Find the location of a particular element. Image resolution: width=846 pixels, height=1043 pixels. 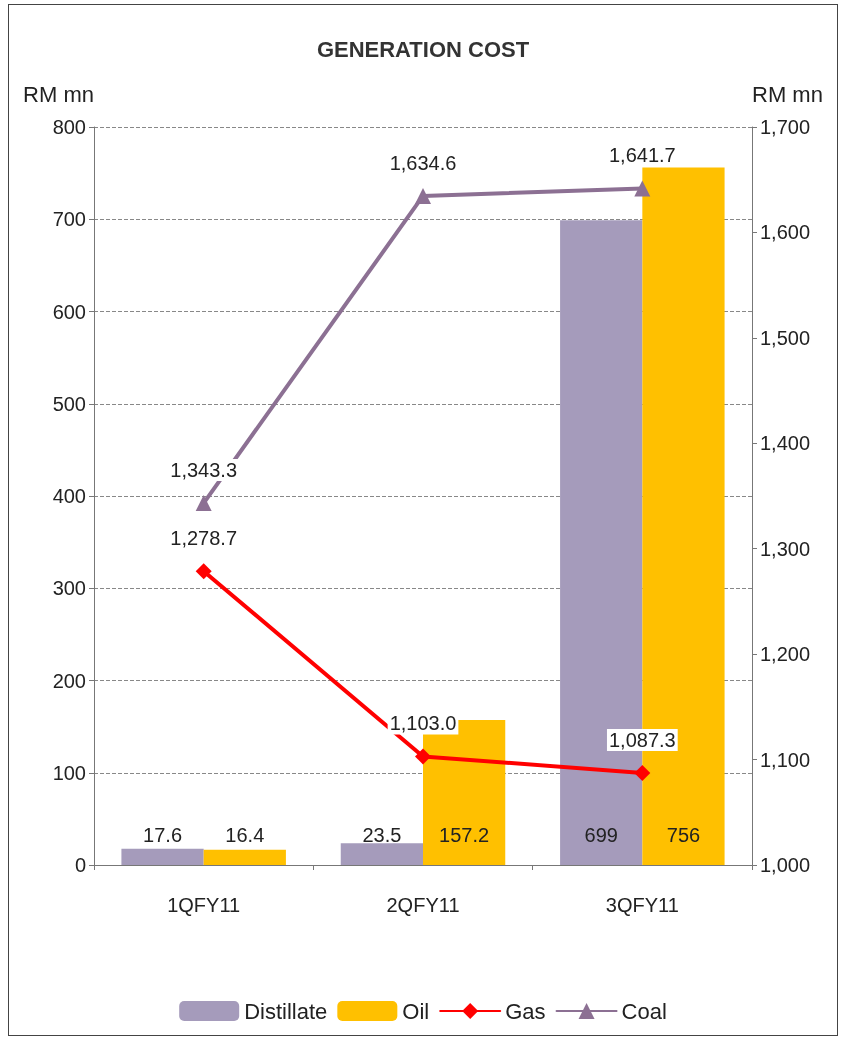

y2-tick-label: 1,700 is located at coordinates (785, 127).